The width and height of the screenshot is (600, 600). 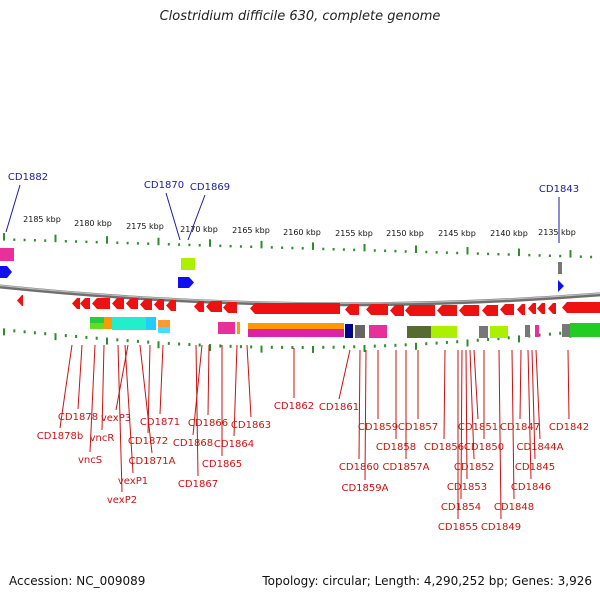 I want to click on scale-label: 2150 kbp, so click(x=405, y=233).